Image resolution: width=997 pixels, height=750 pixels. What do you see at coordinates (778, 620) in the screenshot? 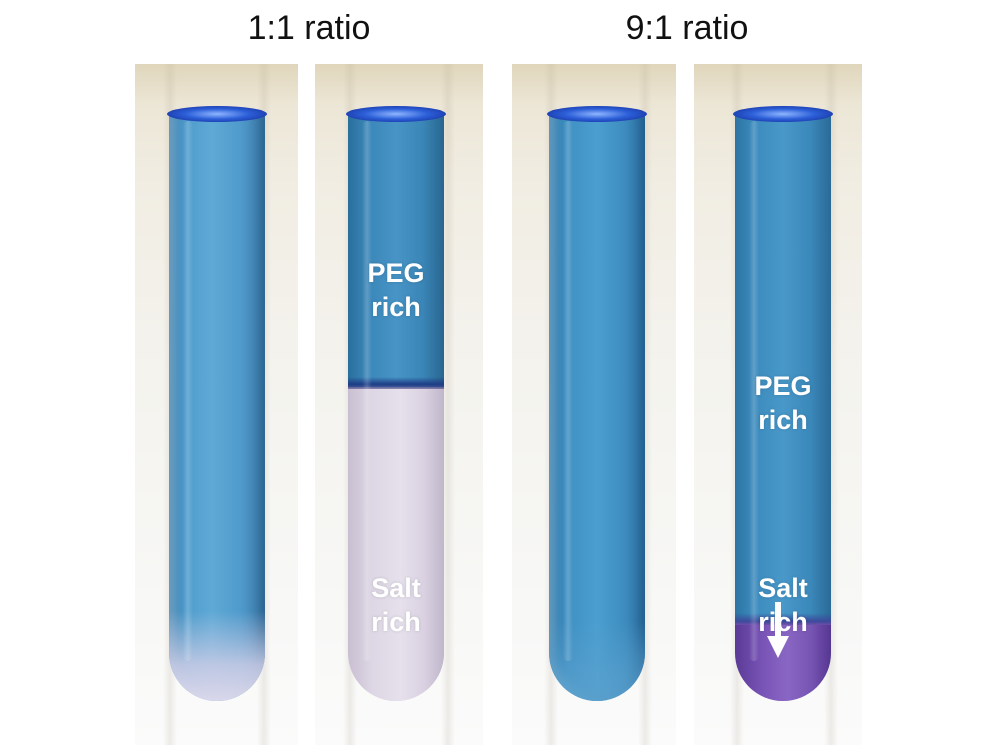
I see `arrow-shaft` at bounding box center [778, 620].